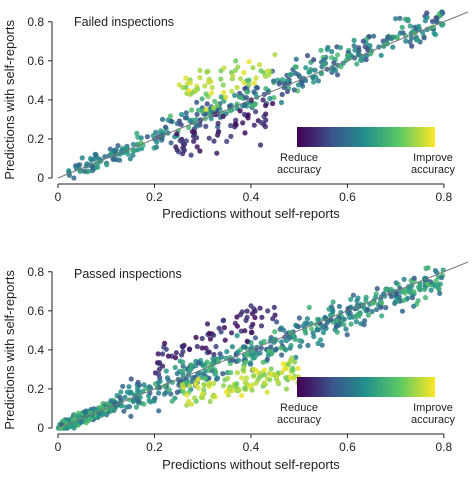 The height and width of the screenshot is (479, 474). What do you see at coordinates (39, 350) in the screenshot?
I see `y-ticks-passed: 0 0.2 0.4 0.6 0.8` at bounding box center [39, 350].